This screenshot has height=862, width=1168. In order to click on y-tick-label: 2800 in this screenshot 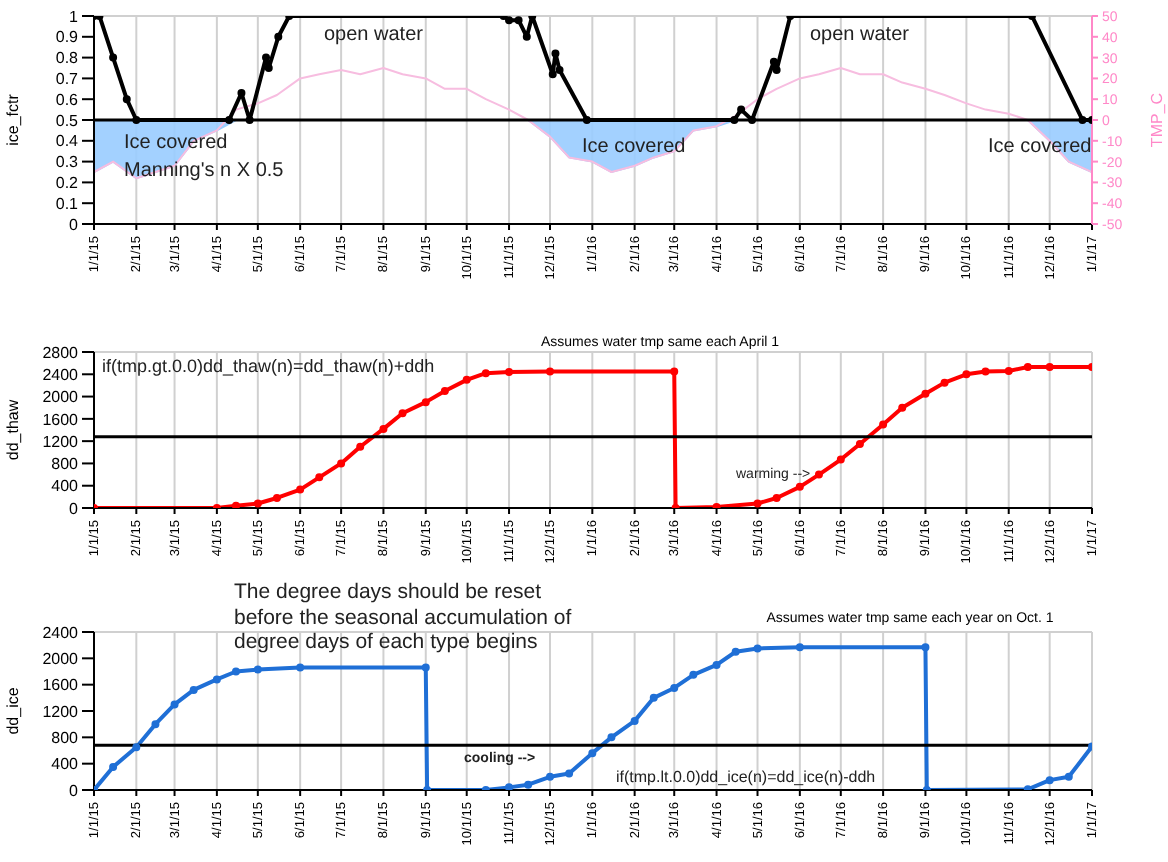, I will do `click(61, 352)`.